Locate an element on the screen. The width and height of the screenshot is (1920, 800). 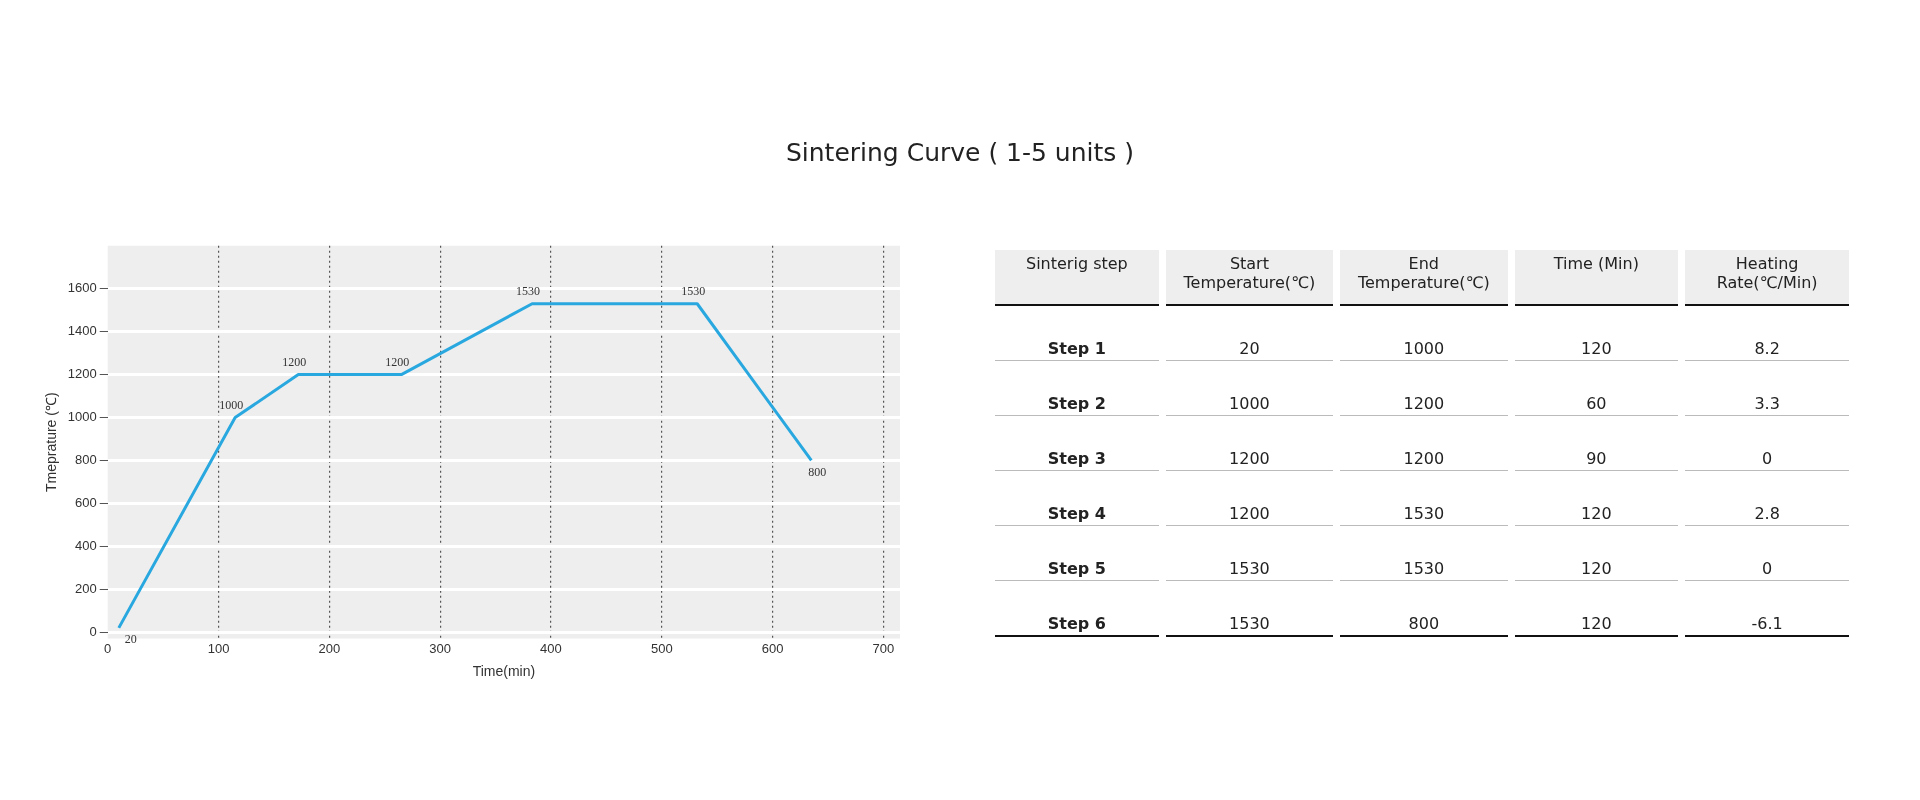
text: Sinterig step is located at coordinates (1077, 278).